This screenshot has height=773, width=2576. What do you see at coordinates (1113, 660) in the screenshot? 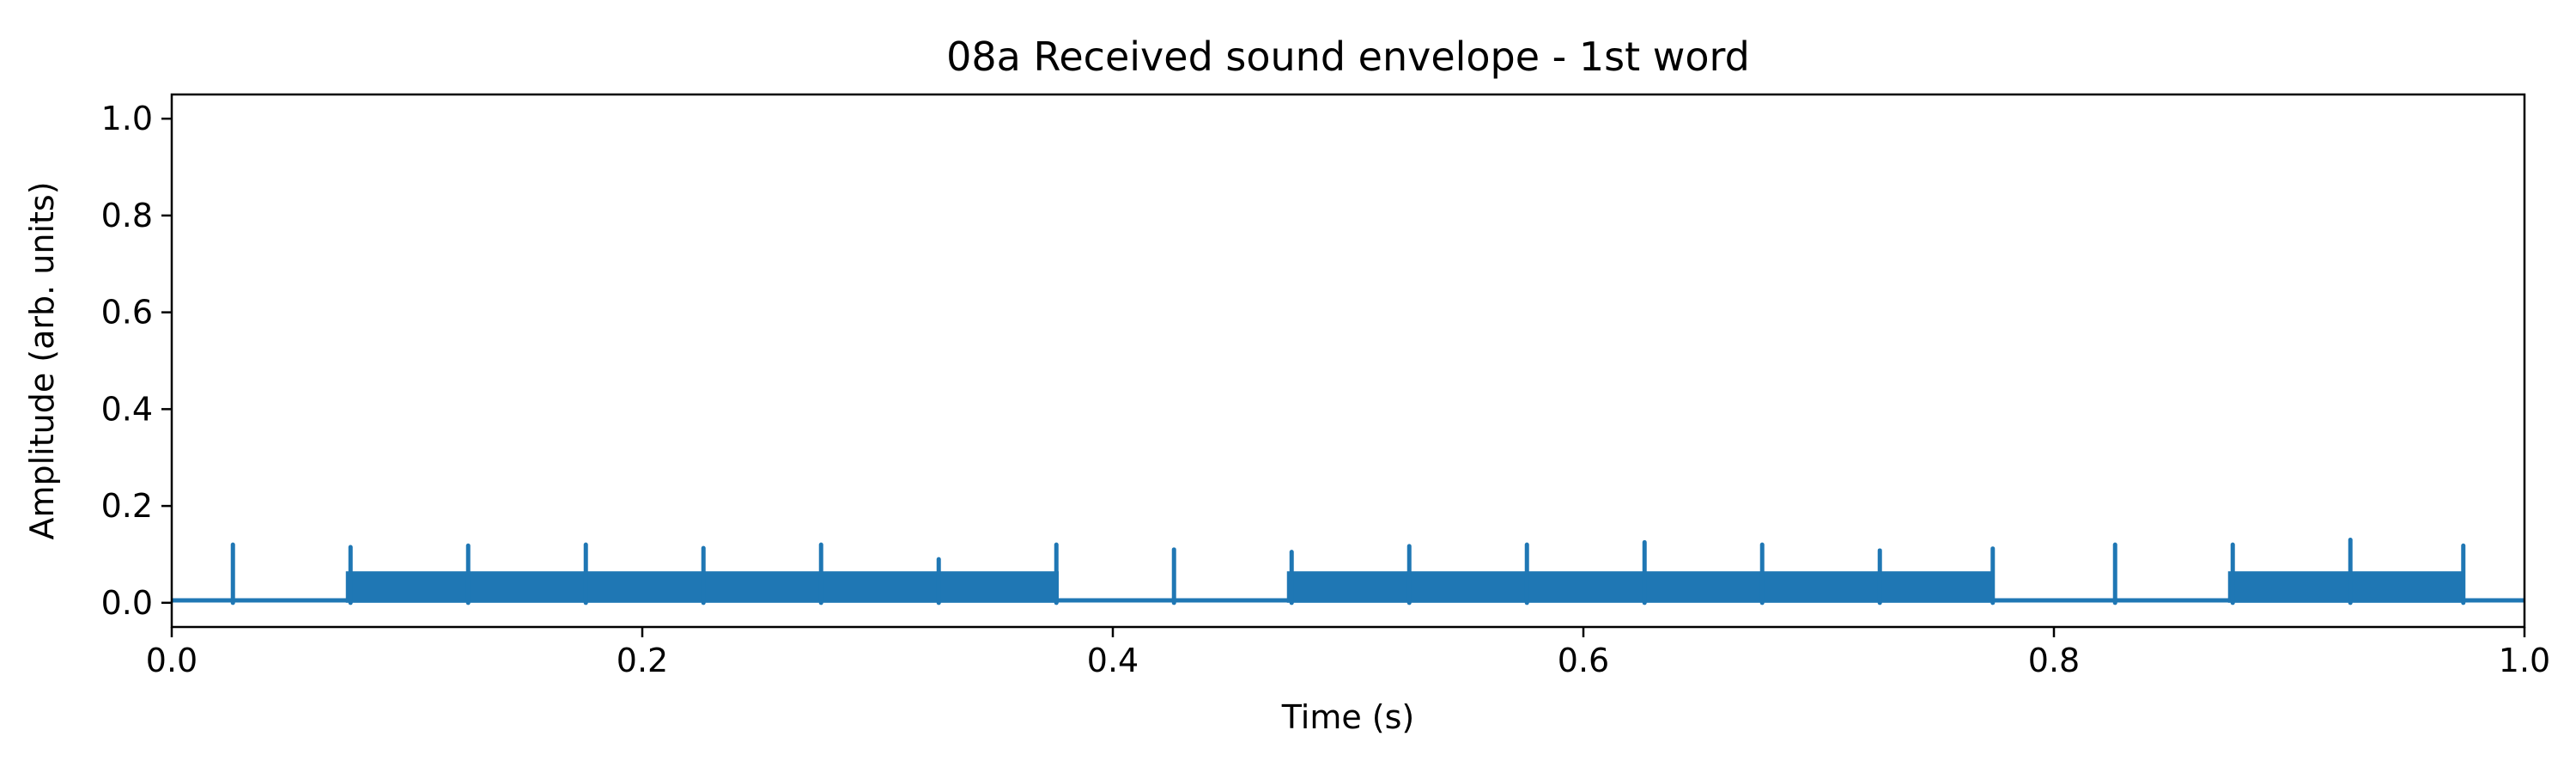
I see `x-tick-label: 0.4` at bounding box center [1113, 660].